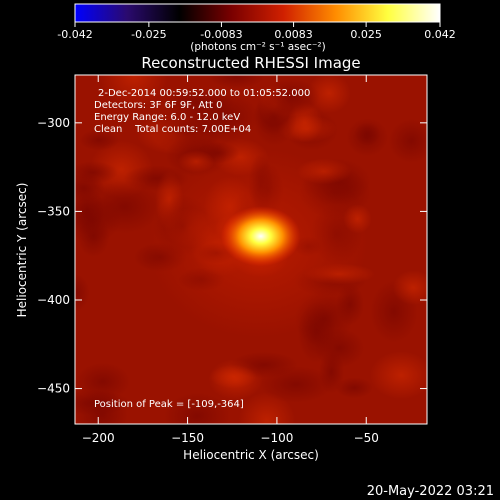  Describe the element at coordinates (276, 438) in the screenshot. I see `x-tick-label: −100` at that location.